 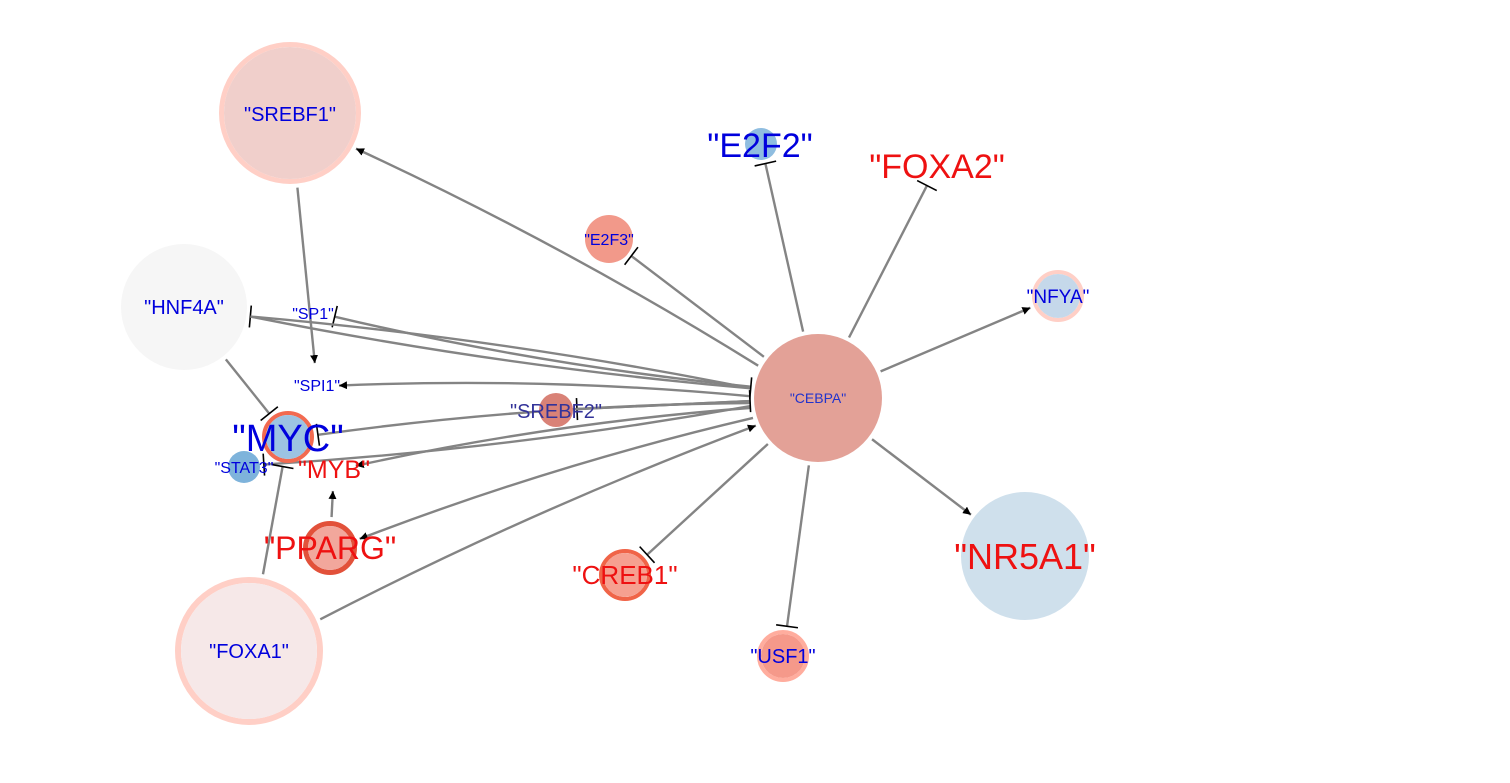 I want to click on node-label-nfya: "NFYA", so click(x=1058, y=297).